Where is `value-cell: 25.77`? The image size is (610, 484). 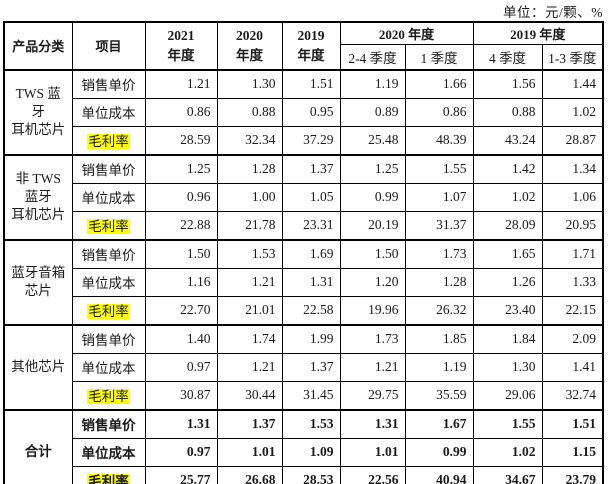
value-cell: 25.77 is located at coordinates (181, 474).